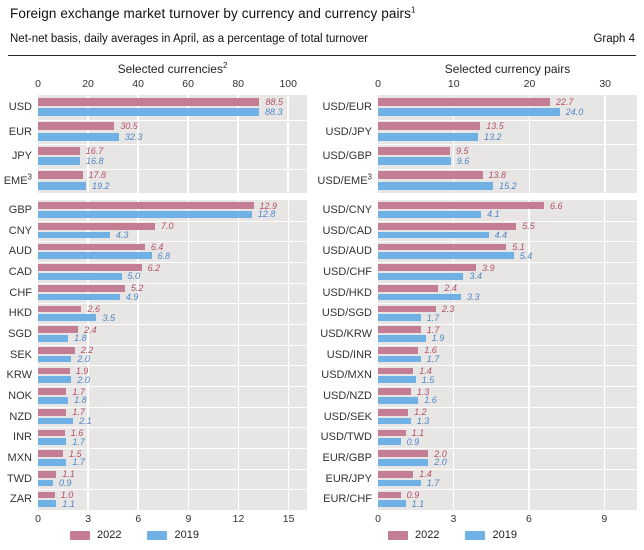 The width and height of the screenshot is (644, 550). I want to click on legend-label-2022: 2022, so click(109, 535).